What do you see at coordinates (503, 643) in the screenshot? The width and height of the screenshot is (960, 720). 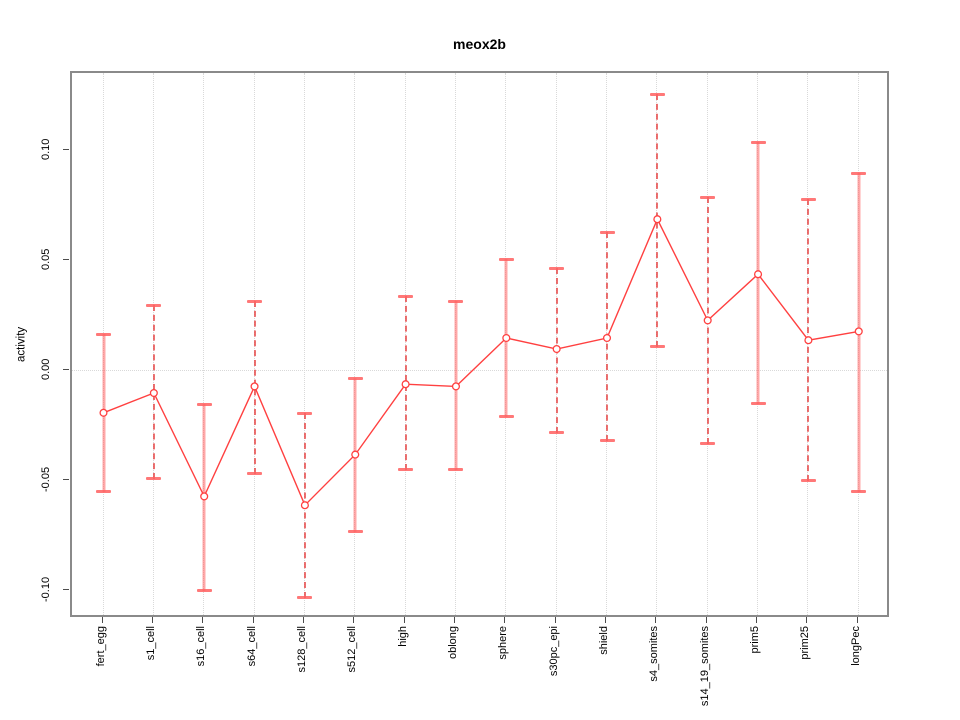 I see `x-axis-category-label: sphere` at bounding box center [503, 643].